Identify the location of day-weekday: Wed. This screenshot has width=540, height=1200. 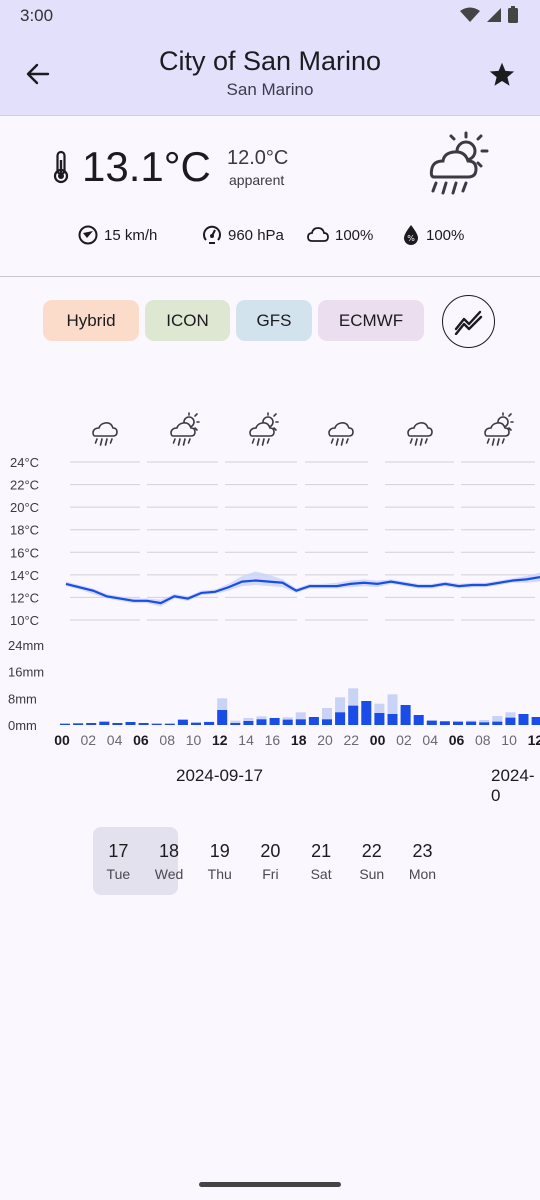
(169, 874).